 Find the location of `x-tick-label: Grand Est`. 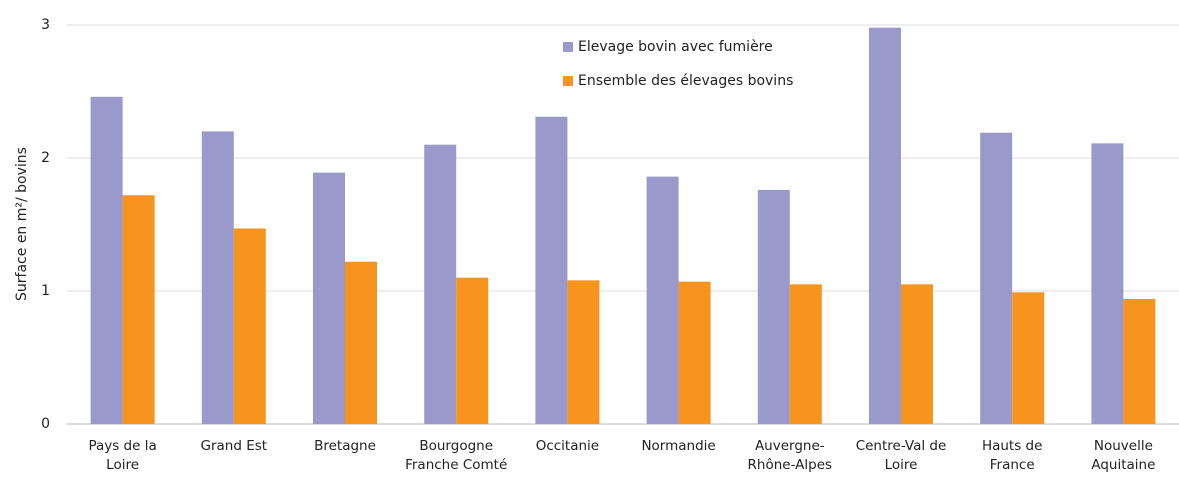

x-tick-label: Grand Est is located at coordinates (234, 446).